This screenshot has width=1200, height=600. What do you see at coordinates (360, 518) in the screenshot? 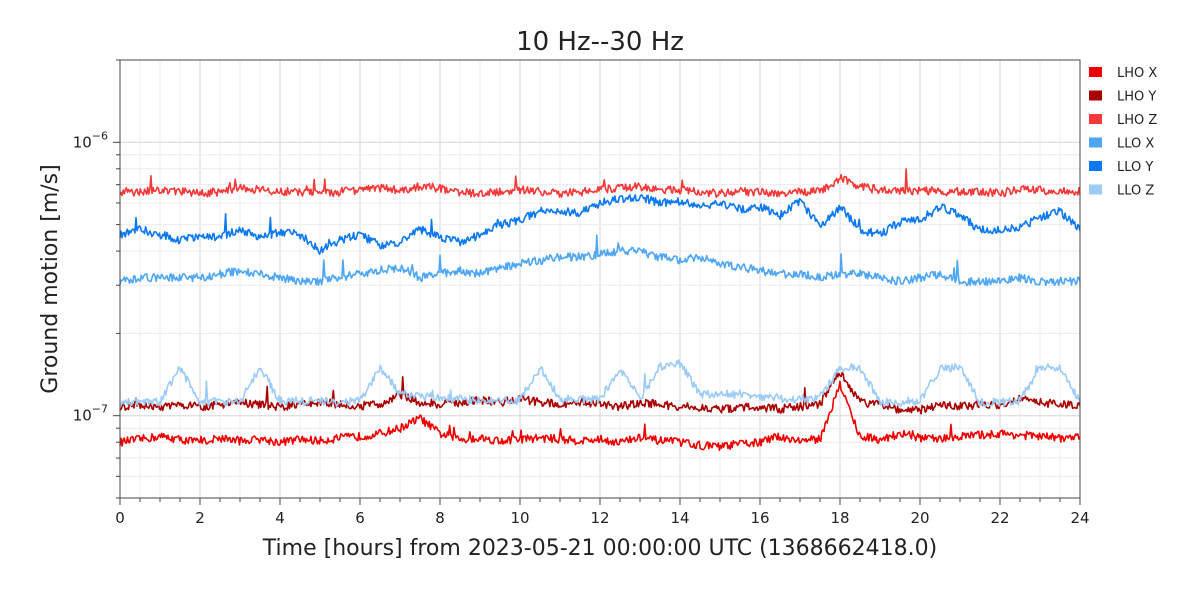
I see `x-tick-label: 6` at bounding box center [360, 518].